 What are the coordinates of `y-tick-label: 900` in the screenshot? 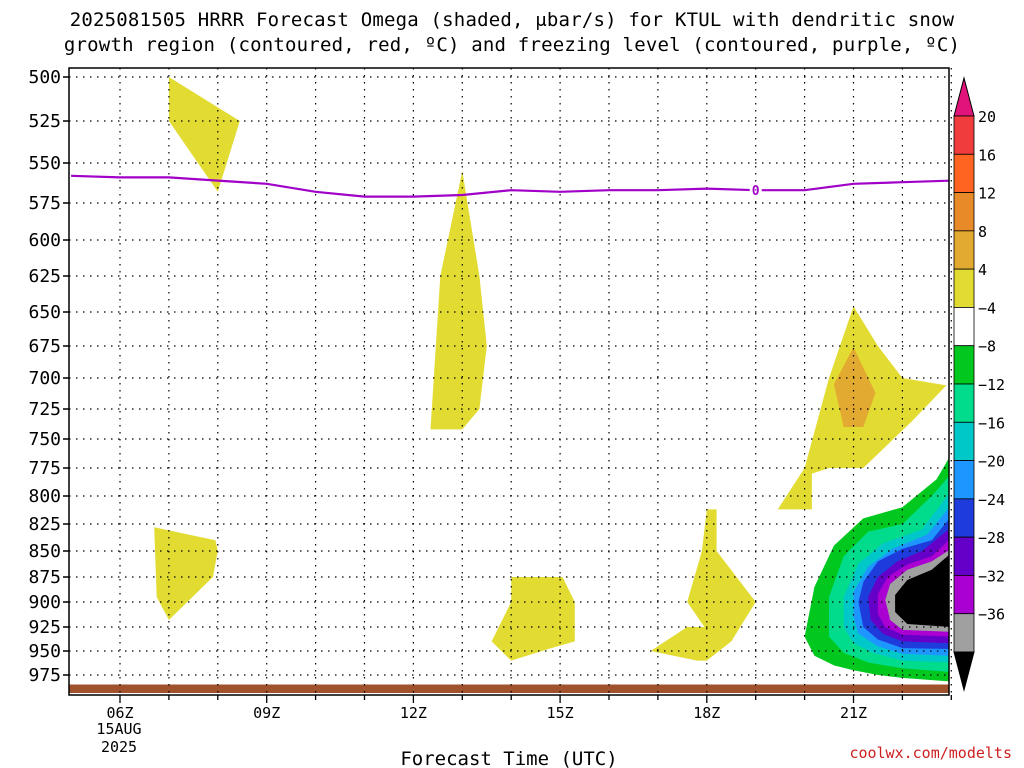 It's located at (44, 602).